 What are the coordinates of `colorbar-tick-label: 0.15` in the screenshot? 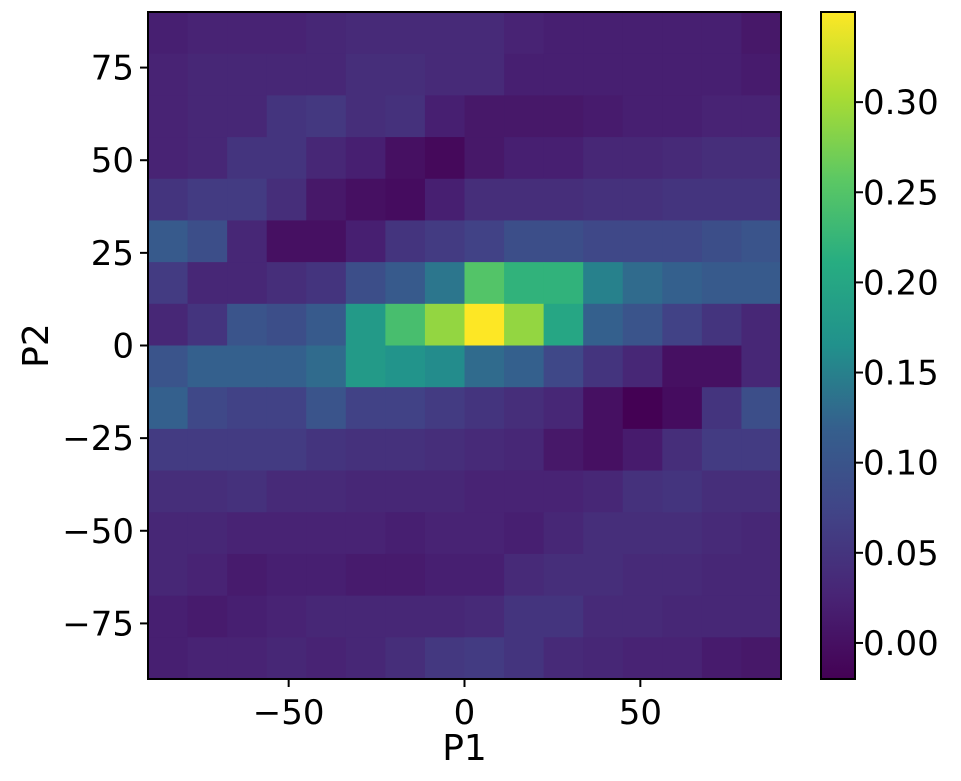 It's located at (901, 374).